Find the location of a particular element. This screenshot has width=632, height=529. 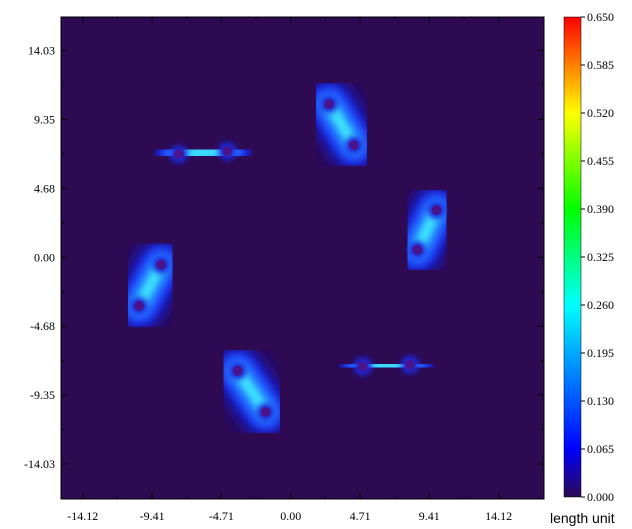

colorbar is located at coordinates (572, 257).